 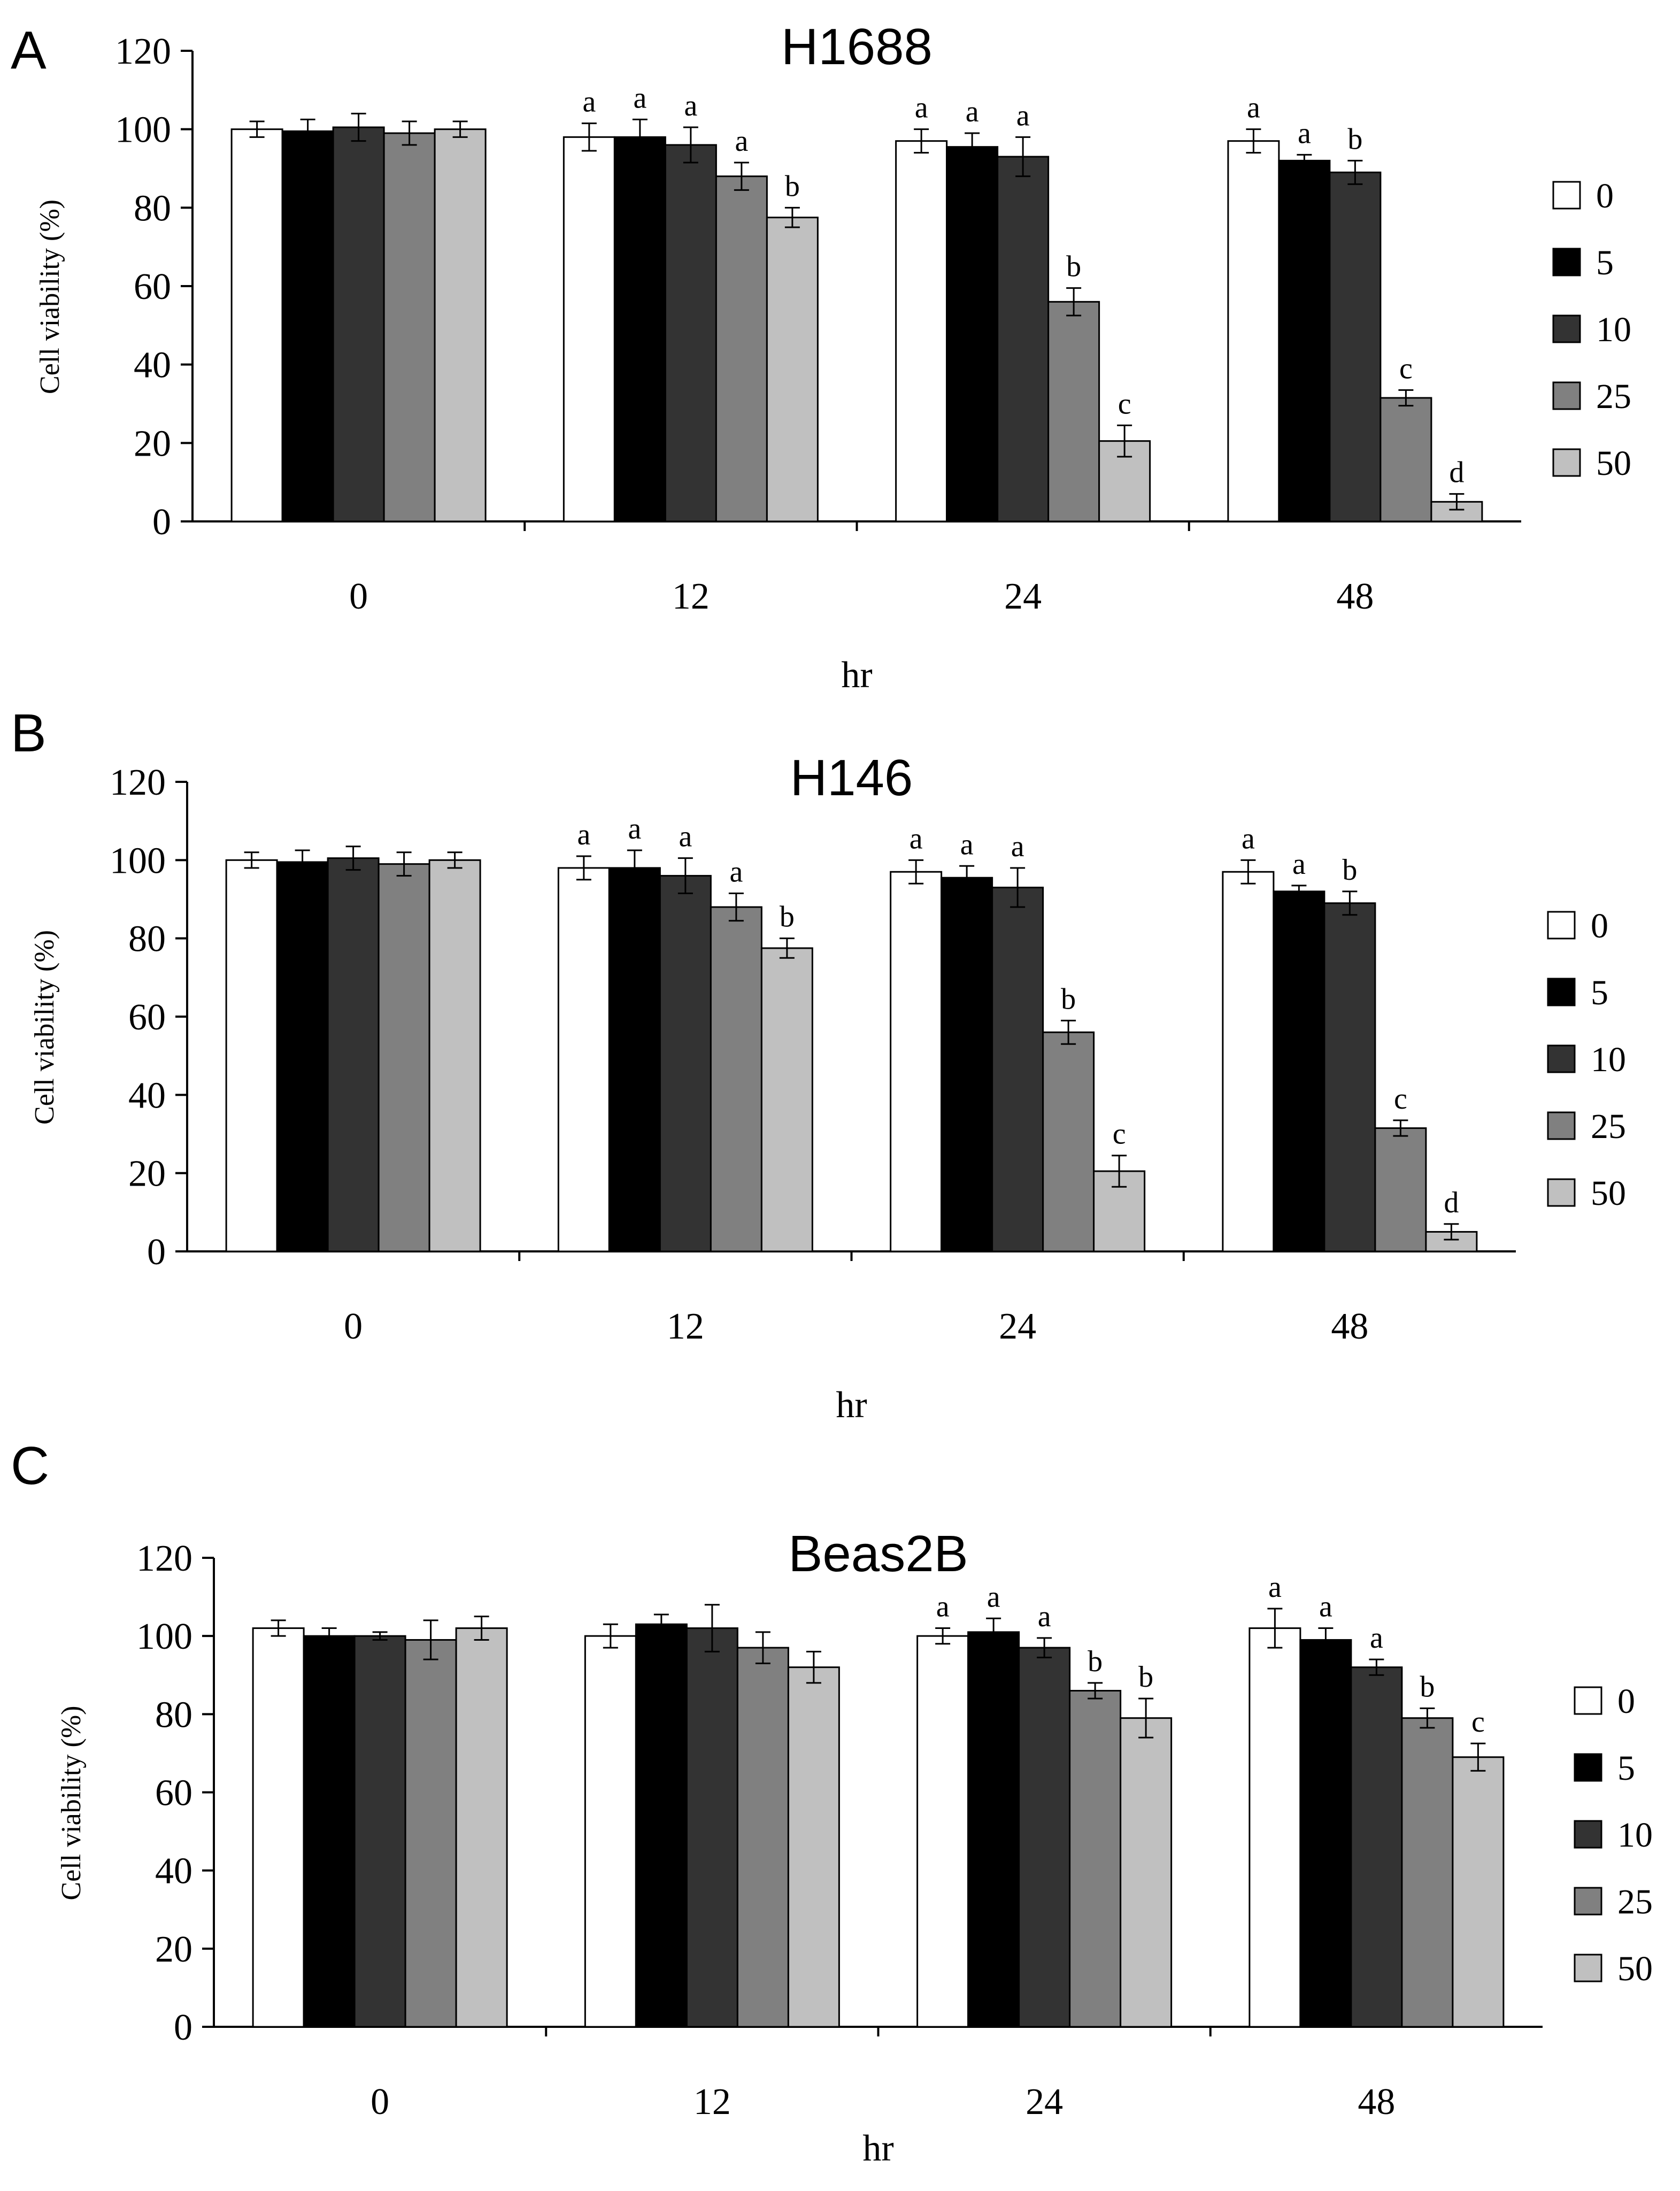 What do you see at coordinates (143, 51) in the screenshot?
I see `y-tick-label: 120` at bounding box center [143, 51].